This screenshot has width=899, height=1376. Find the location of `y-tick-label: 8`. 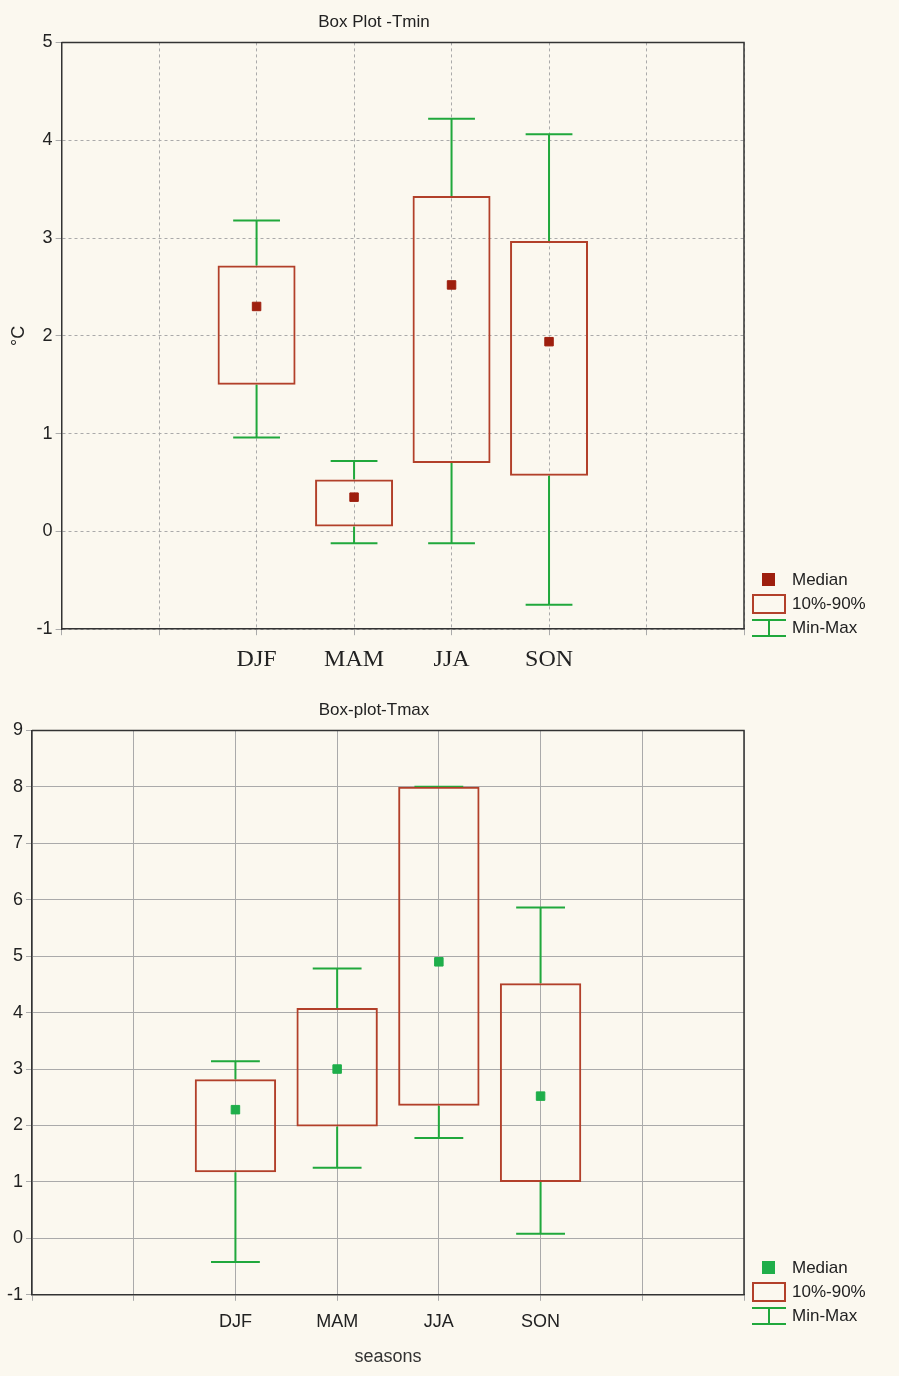

y-tick-label: 8 is located at coordinates (17, 785).